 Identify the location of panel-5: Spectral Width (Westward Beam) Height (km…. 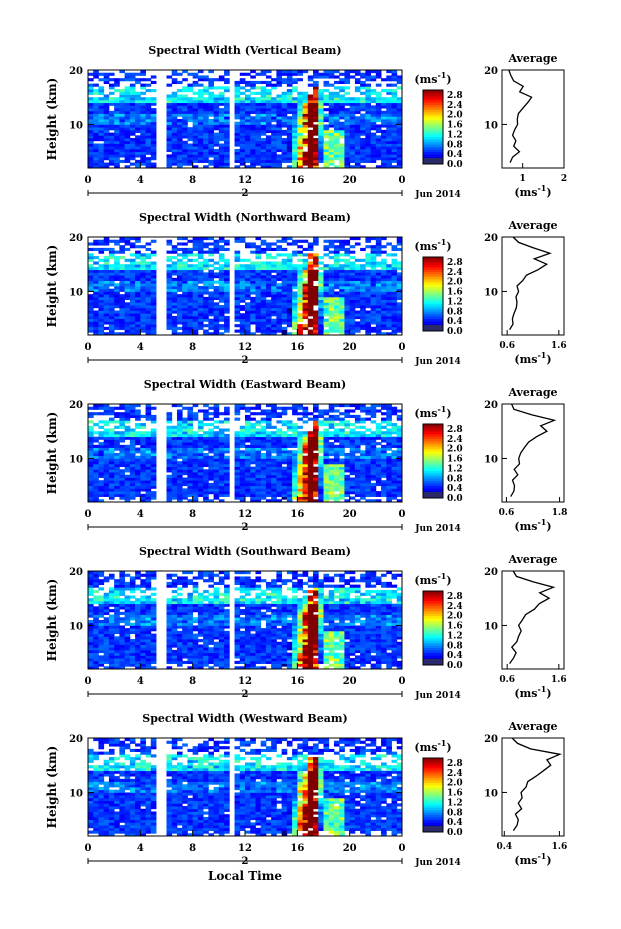
(306, 790).